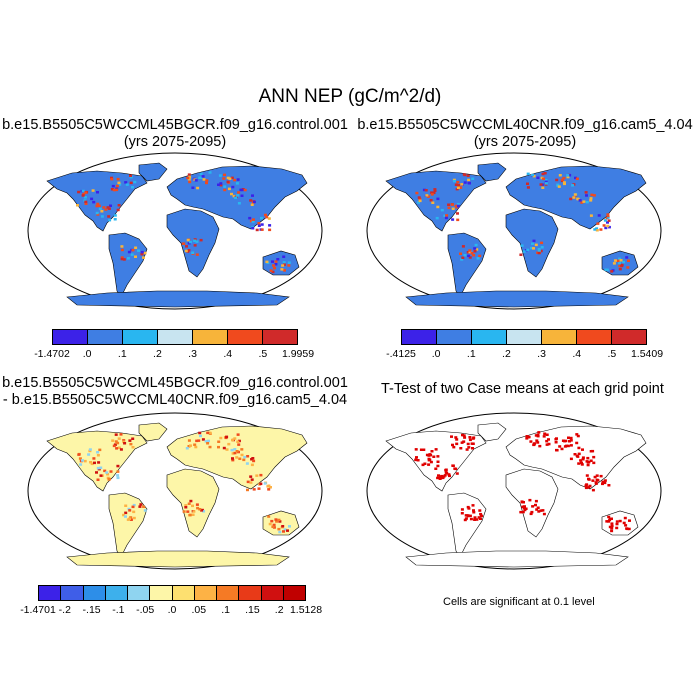 The height and width of the screenshot is (700, 700). I want to click on map-top-left, so click(175, 231).